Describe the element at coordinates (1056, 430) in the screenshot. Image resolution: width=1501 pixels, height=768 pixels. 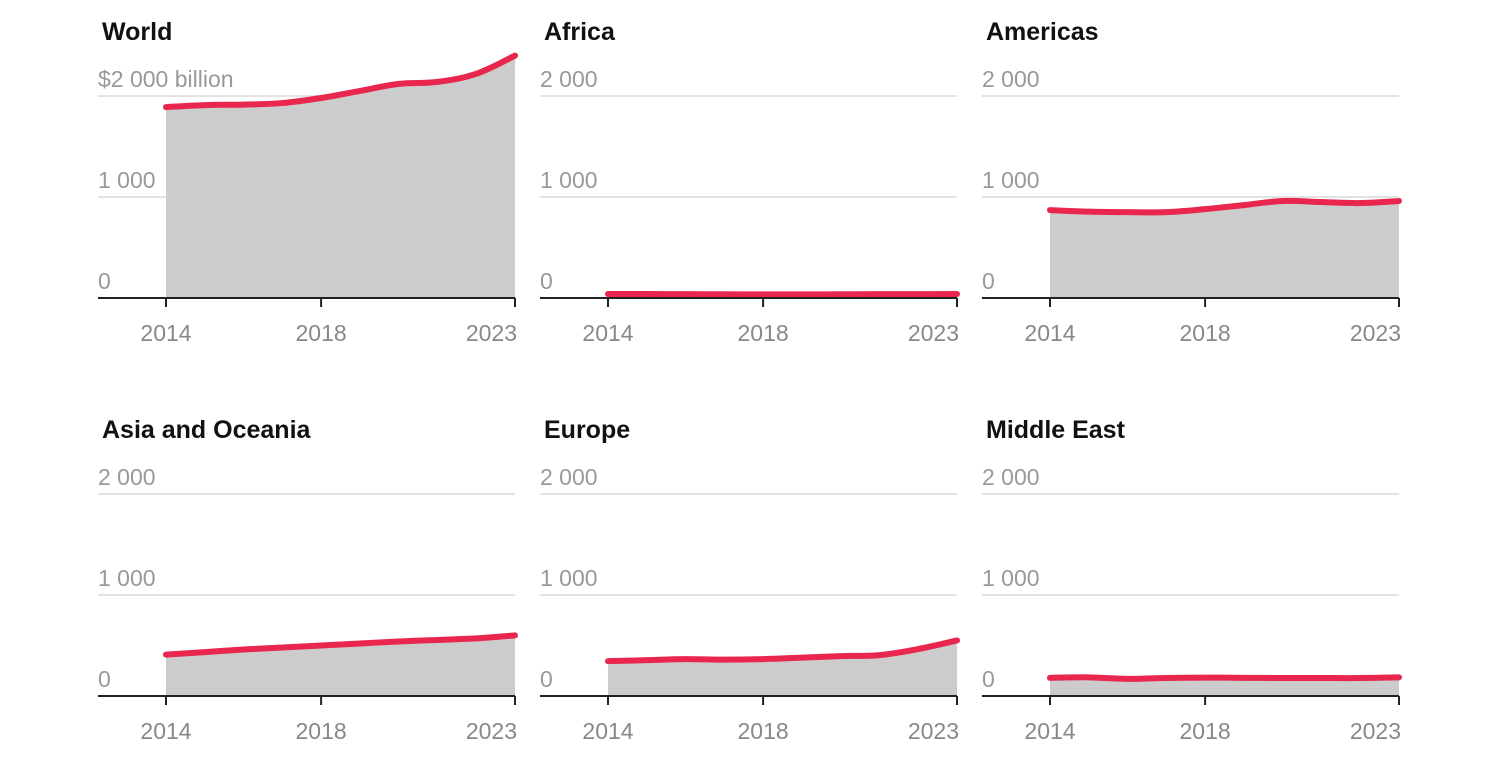
I see `panel-title: Middle East` at that location.